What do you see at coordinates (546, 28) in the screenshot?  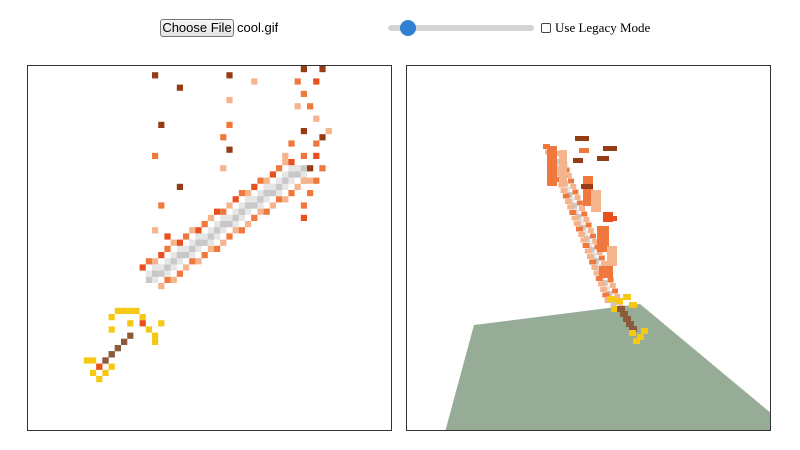 I see `legacy-mode-checkbox` at bounding box center [546, 28].